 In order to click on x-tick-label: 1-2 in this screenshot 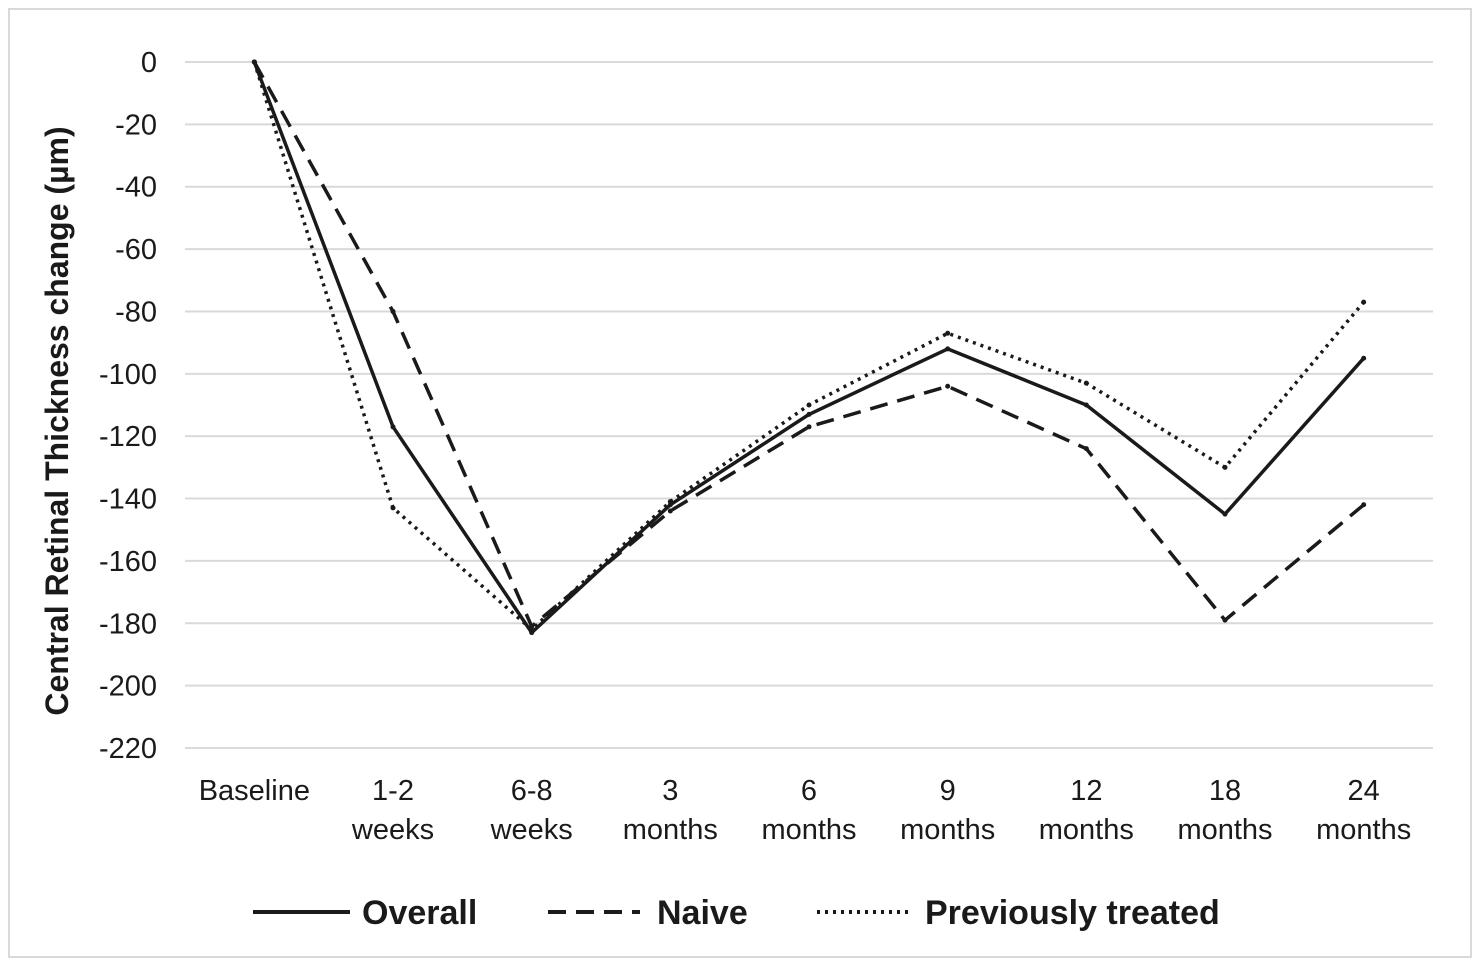, I will do `click(393, 791)`.